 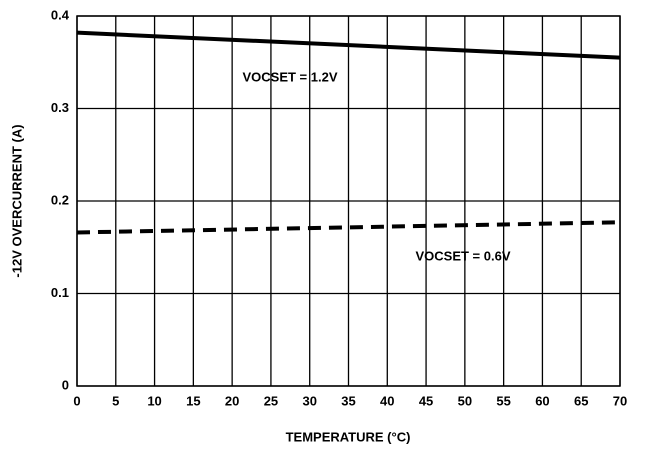 I want to click on x-tick-label: 25, so click(x=271, y=400).